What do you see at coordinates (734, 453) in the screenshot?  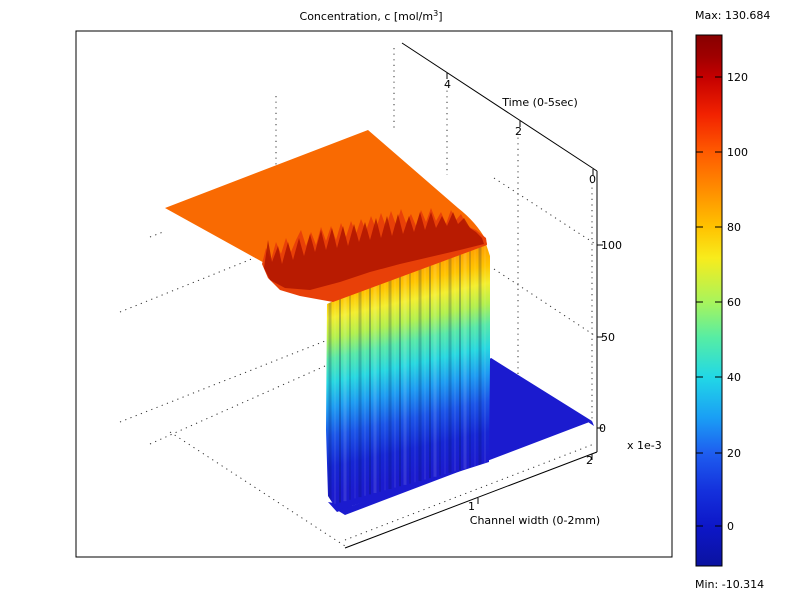 I see `colorbar-tick-20: 20` at bounding box center [734, 453].